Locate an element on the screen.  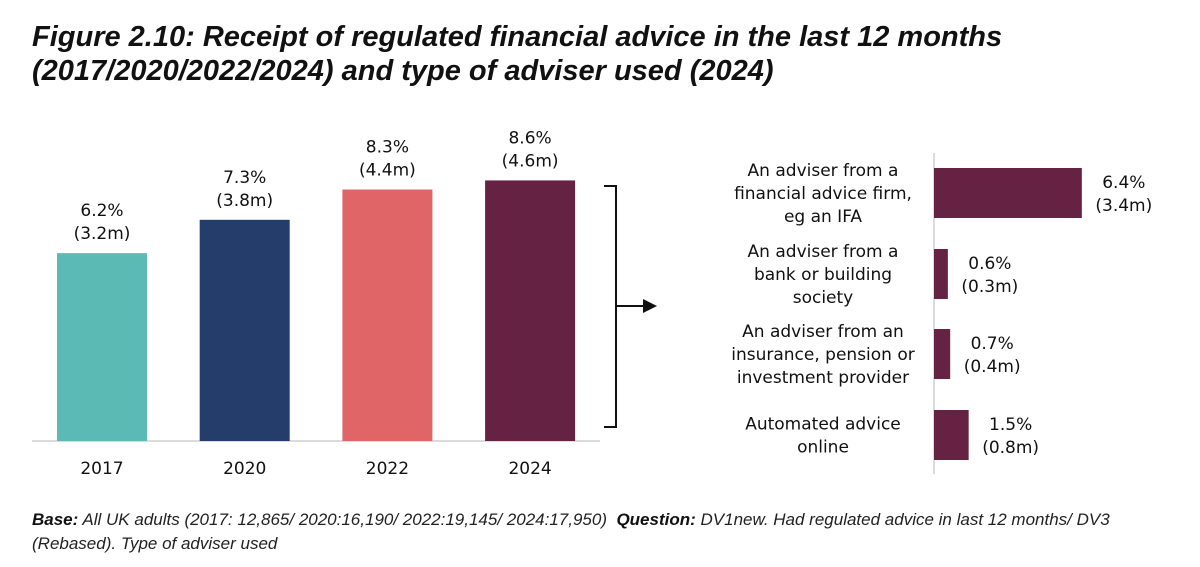
hbar-sub-label-1: (3.4m) is located at coordinates (1123, 206).